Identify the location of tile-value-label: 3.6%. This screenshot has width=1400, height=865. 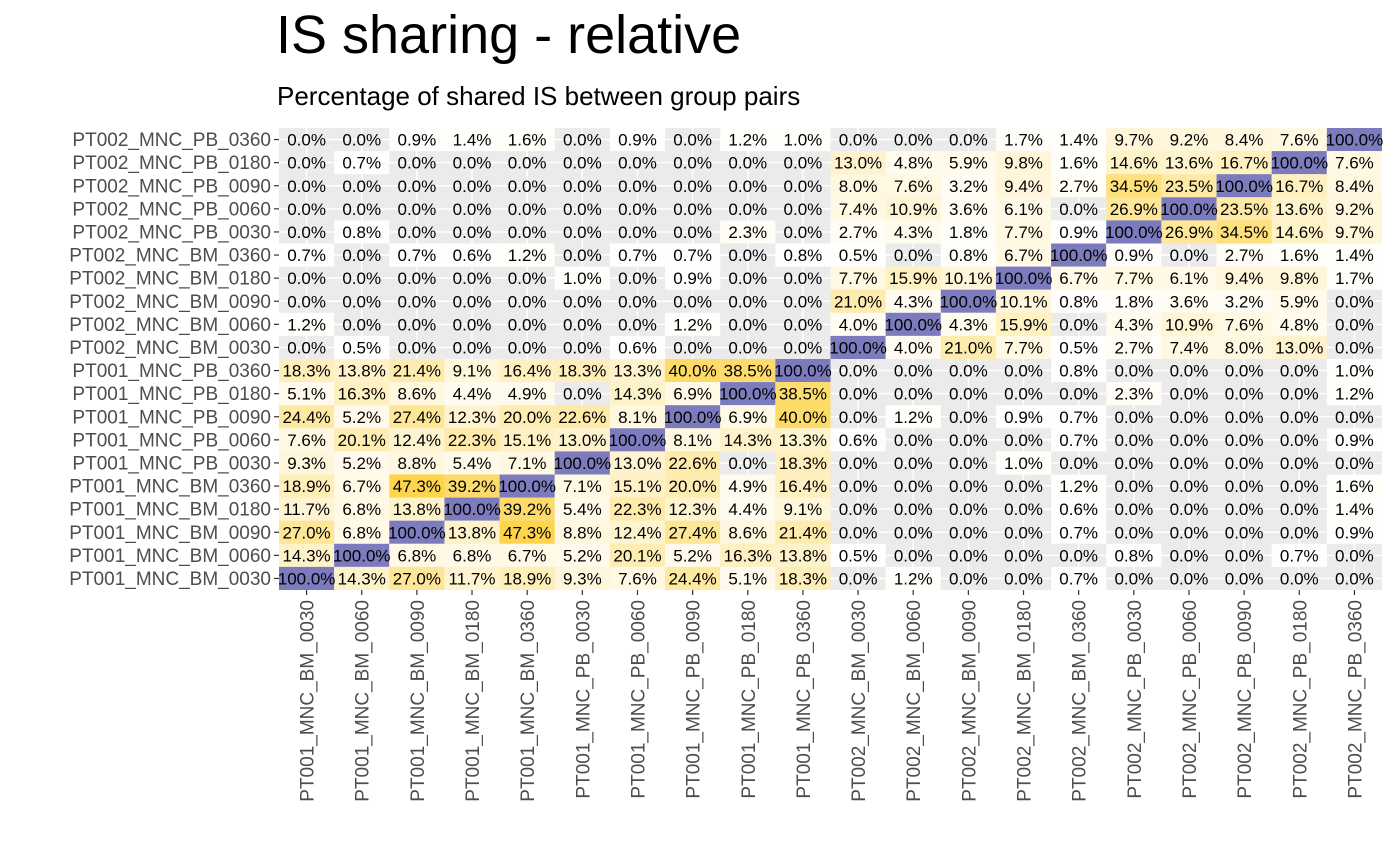
(1189, 301).